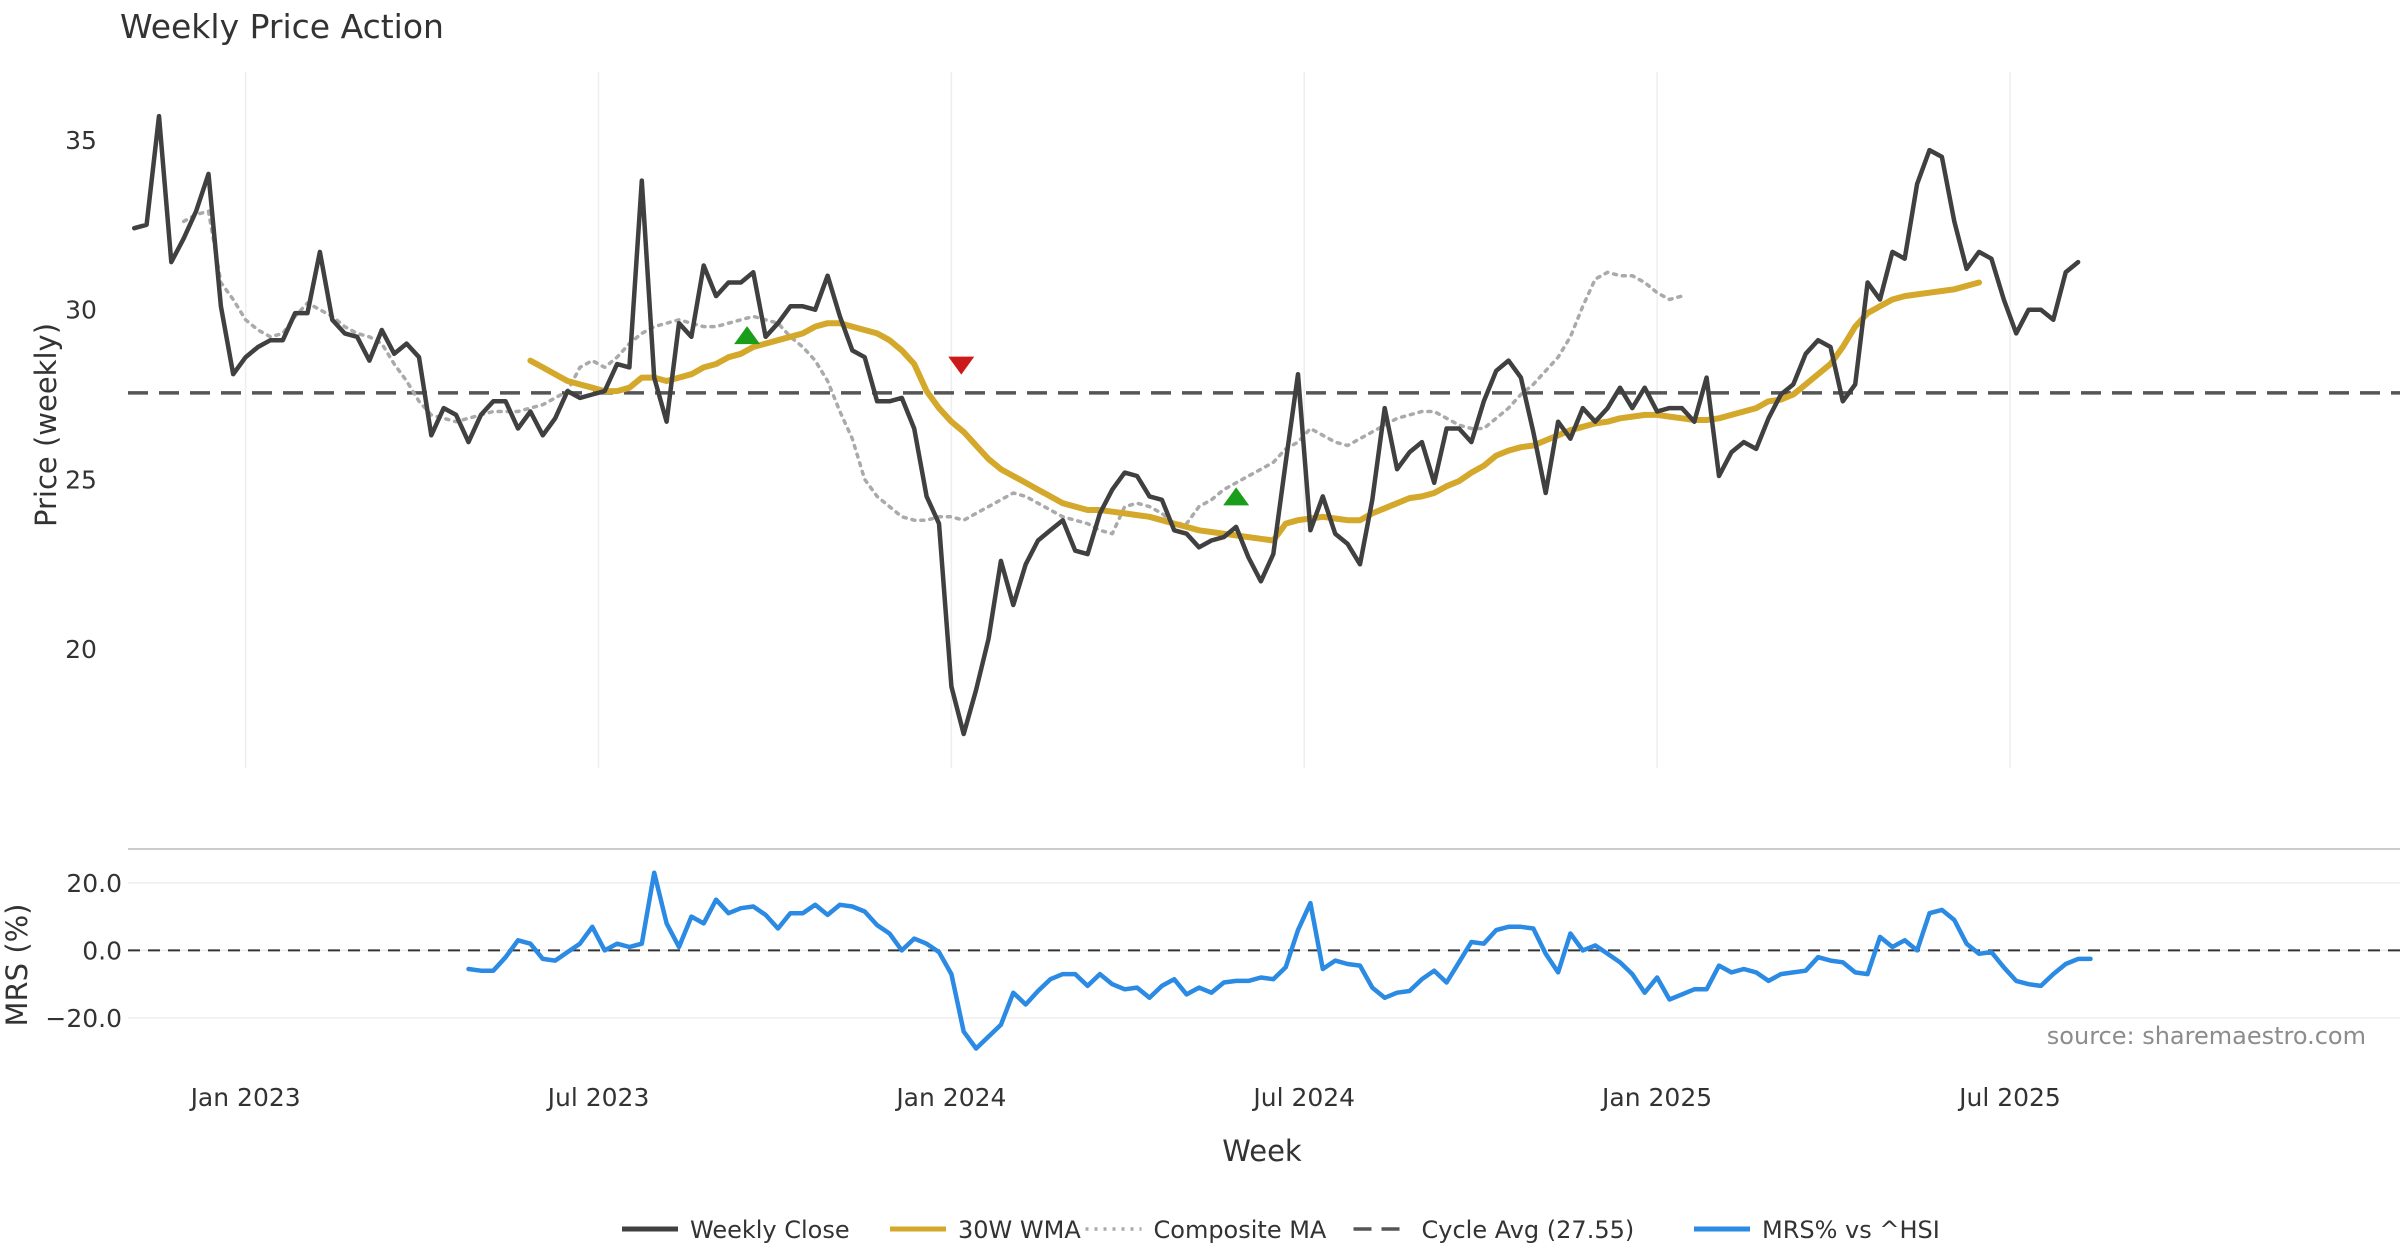 This screenshot has width=2400, height=1260. I want to click on signal-markers, so click(992, 416).